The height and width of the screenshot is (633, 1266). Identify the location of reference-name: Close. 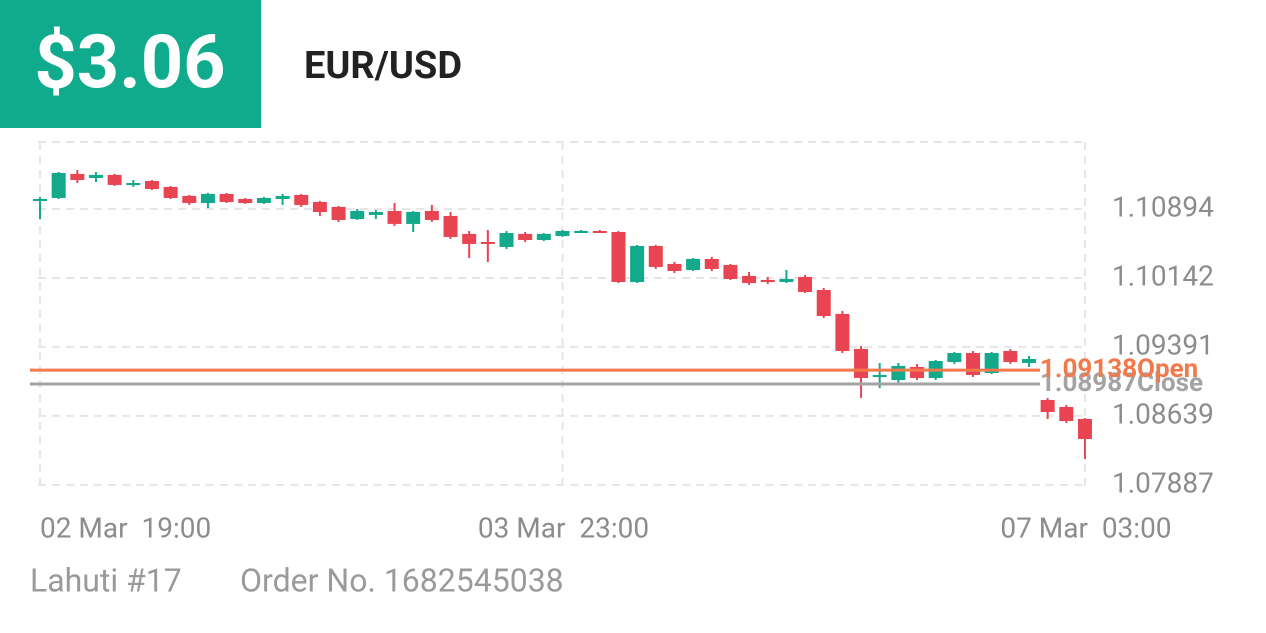
(1170, 383).